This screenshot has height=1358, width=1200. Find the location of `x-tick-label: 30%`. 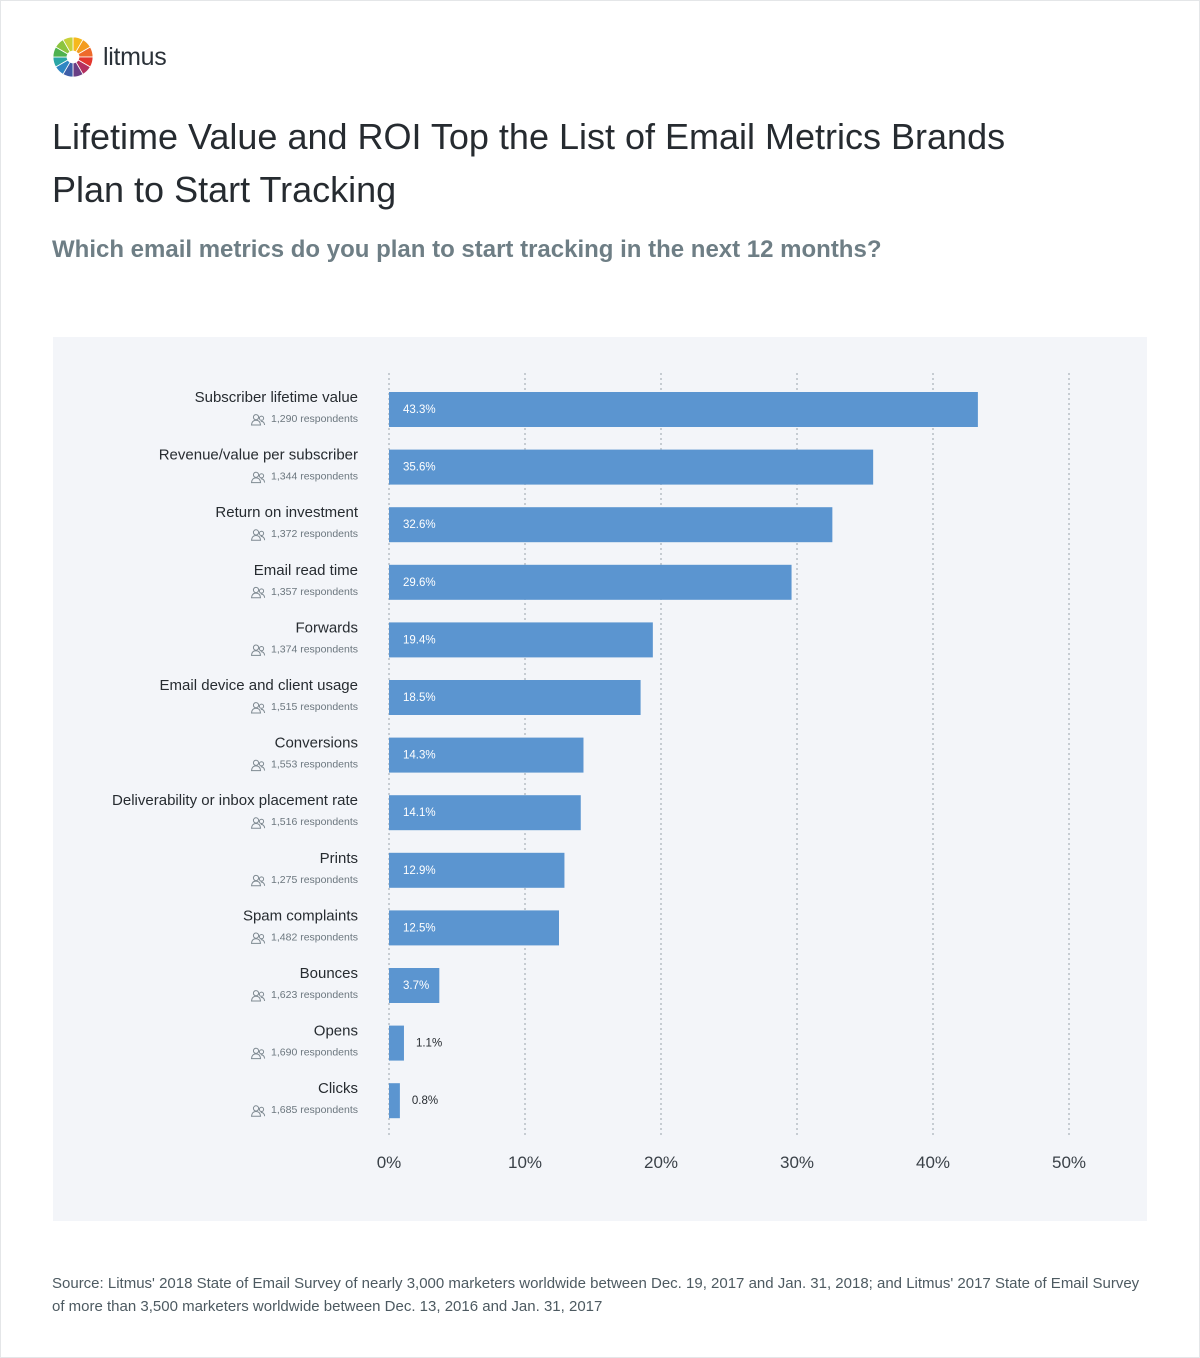

x-tick-label: 30% is located at coordinates (797, 1162).